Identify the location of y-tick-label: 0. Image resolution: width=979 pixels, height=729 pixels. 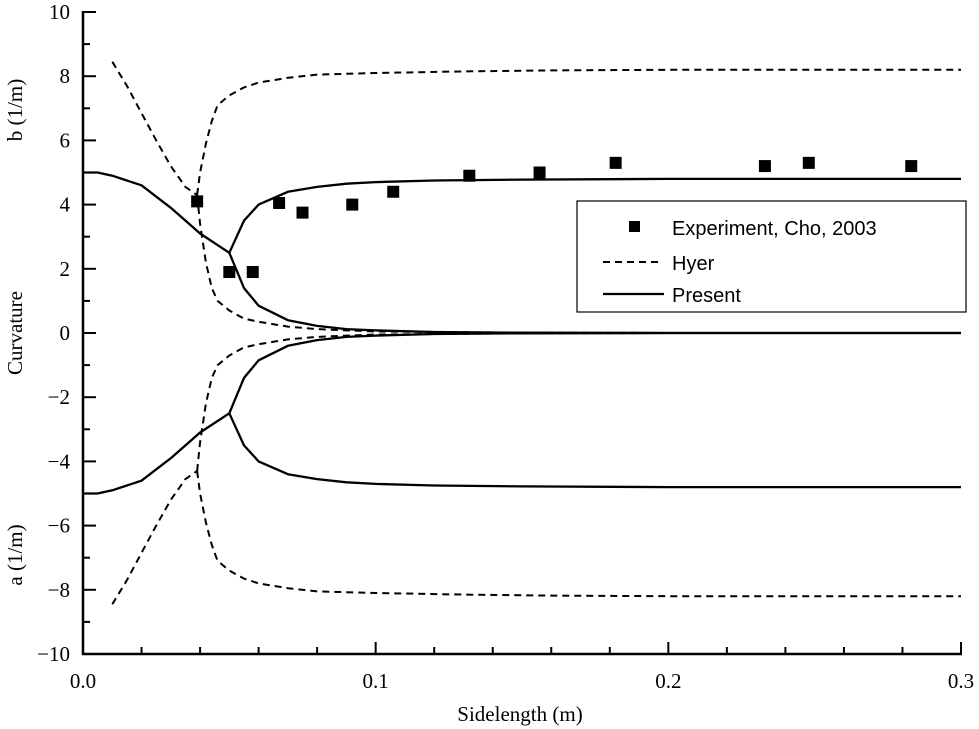
(65, 333).